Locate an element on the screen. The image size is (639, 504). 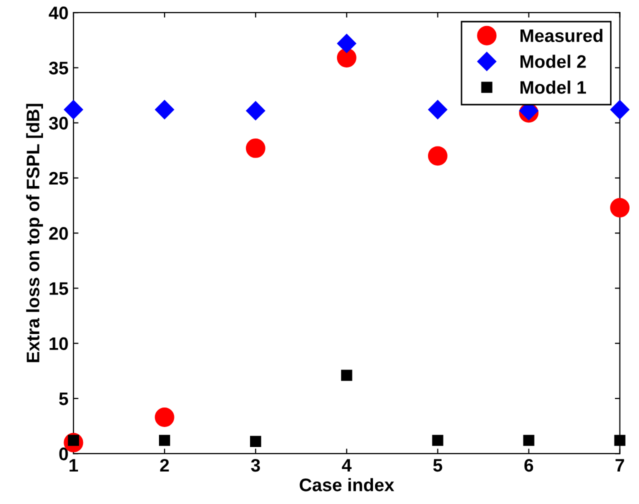
x-tick-label: 1 is located at coordinates (74, 465).